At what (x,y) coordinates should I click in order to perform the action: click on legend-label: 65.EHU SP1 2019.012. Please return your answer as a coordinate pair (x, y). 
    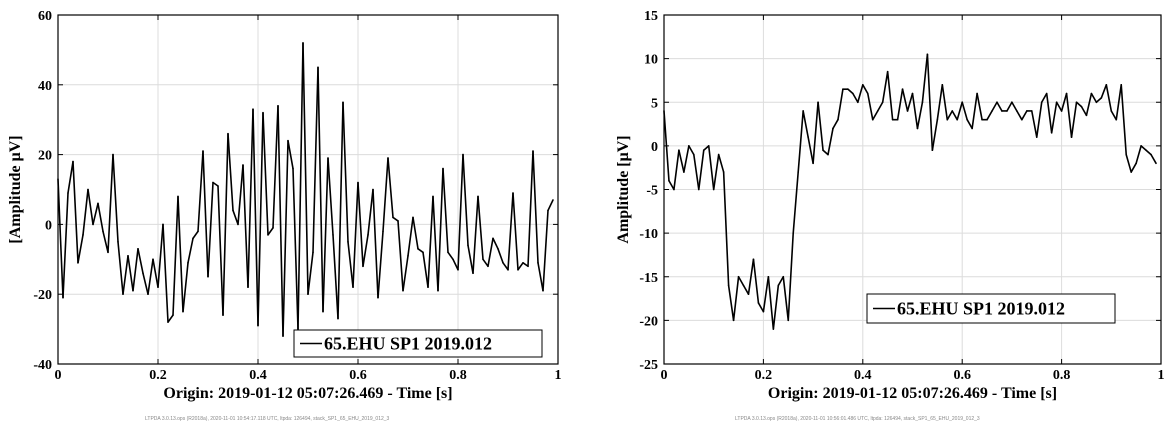
    Looking at the image, I should click on (408, 344).